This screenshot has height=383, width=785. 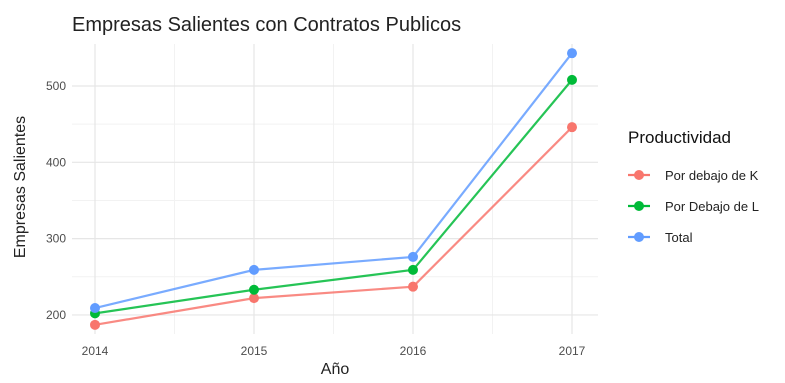 I want to click on legend-item: Por Debajo de L, so click(x=693, y=206).